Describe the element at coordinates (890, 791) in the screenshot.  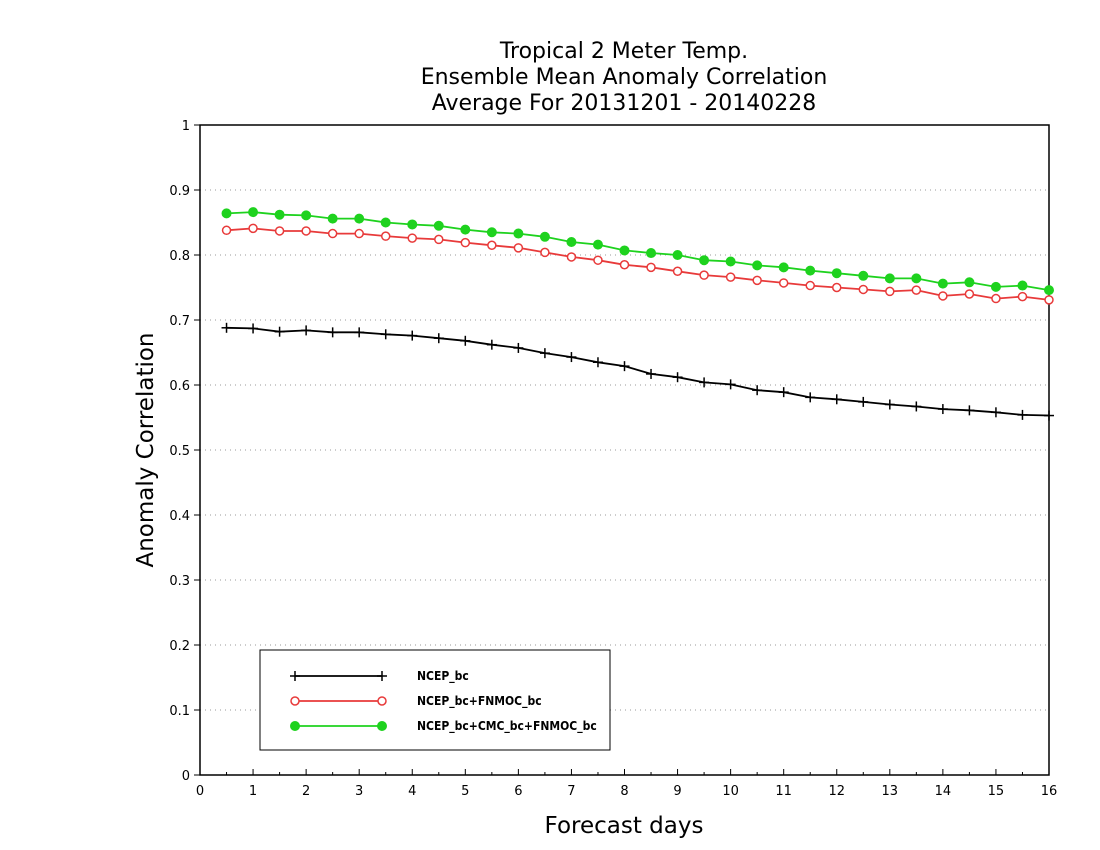
I see `x-tick-label: 13` at that location.